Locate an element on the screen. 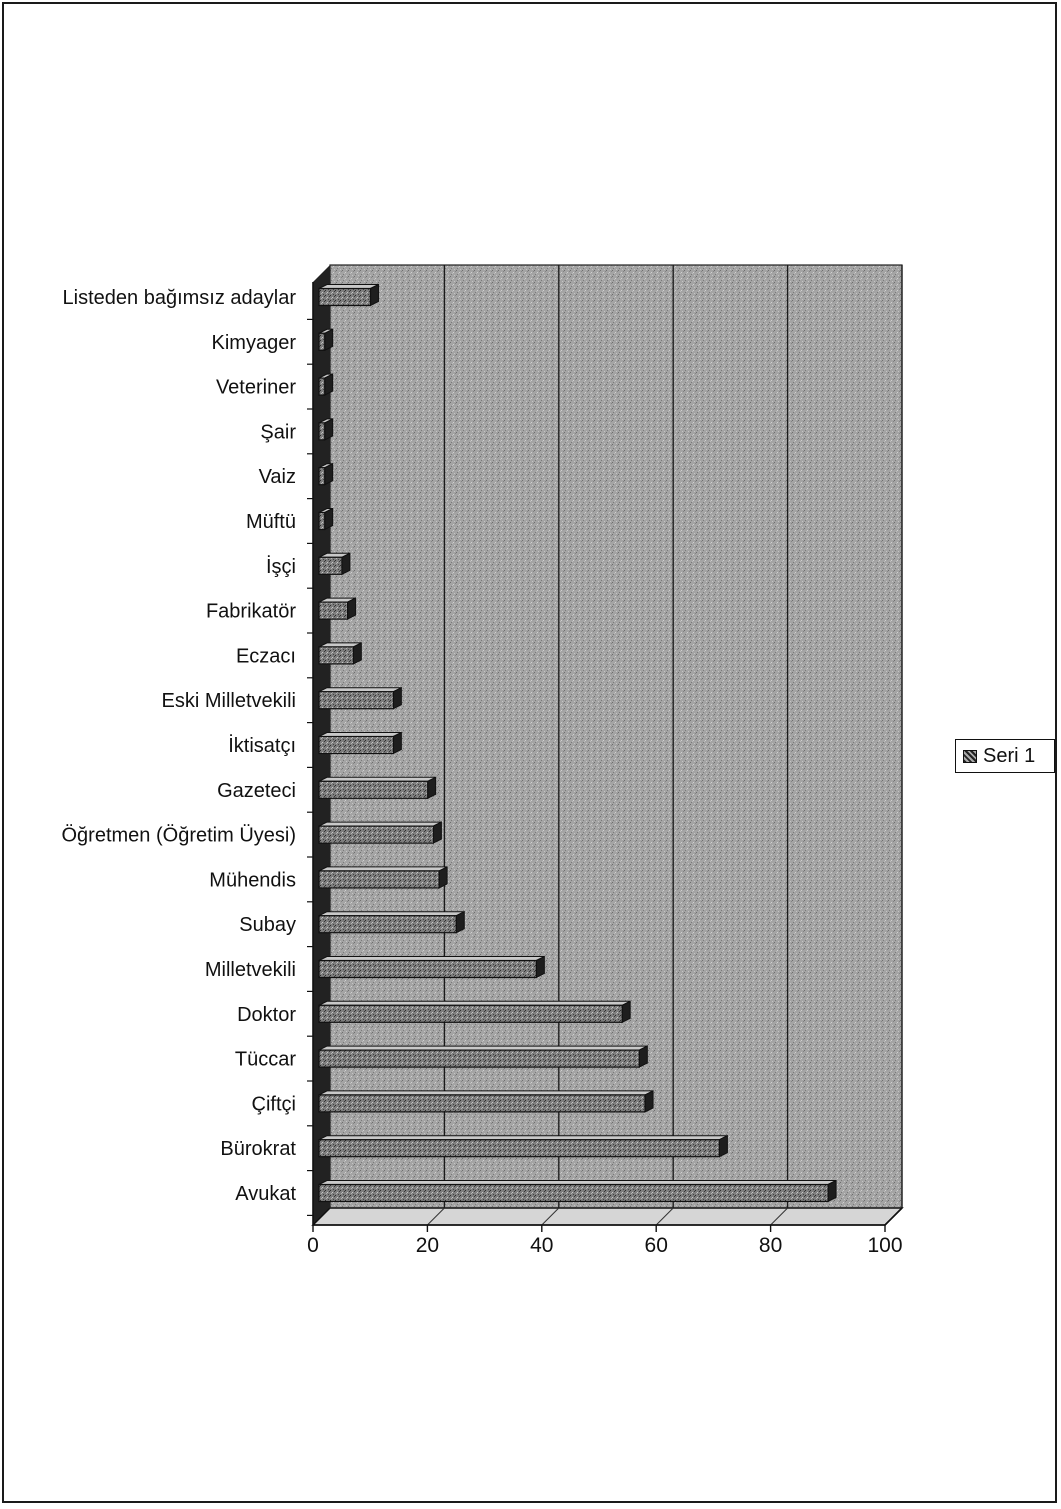 The height and width of the screenshot is (1509, 1061). category-label: Milletvekili is located at coordinates (250, 970).